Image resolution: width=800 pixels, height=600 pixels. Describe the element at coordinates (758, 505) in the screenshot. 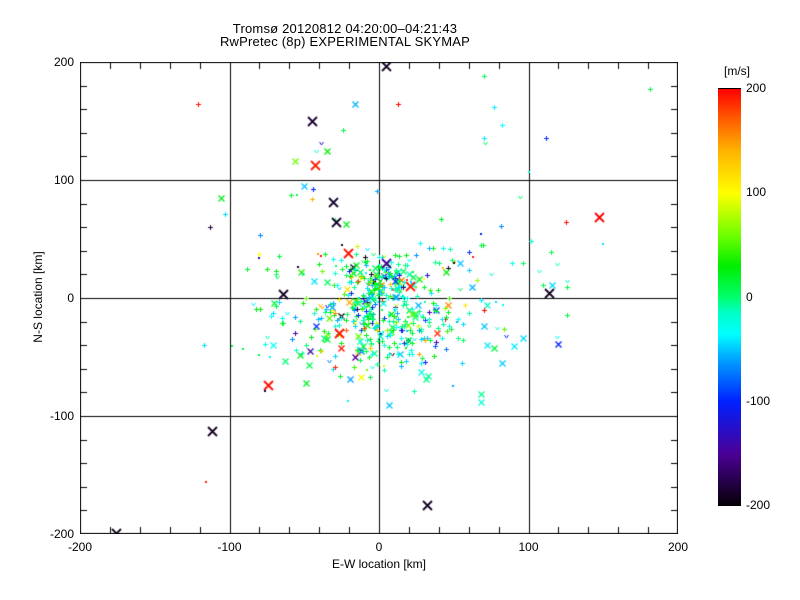

I see `colorbar-tick-label: -200` at that location.